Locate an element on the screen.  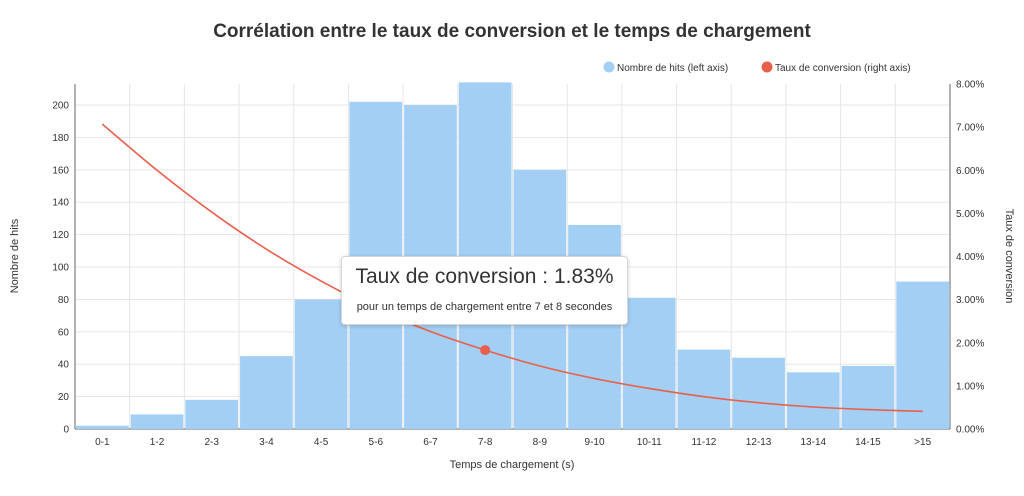
legend-marker-conversion is located at coordinates (767, 67).